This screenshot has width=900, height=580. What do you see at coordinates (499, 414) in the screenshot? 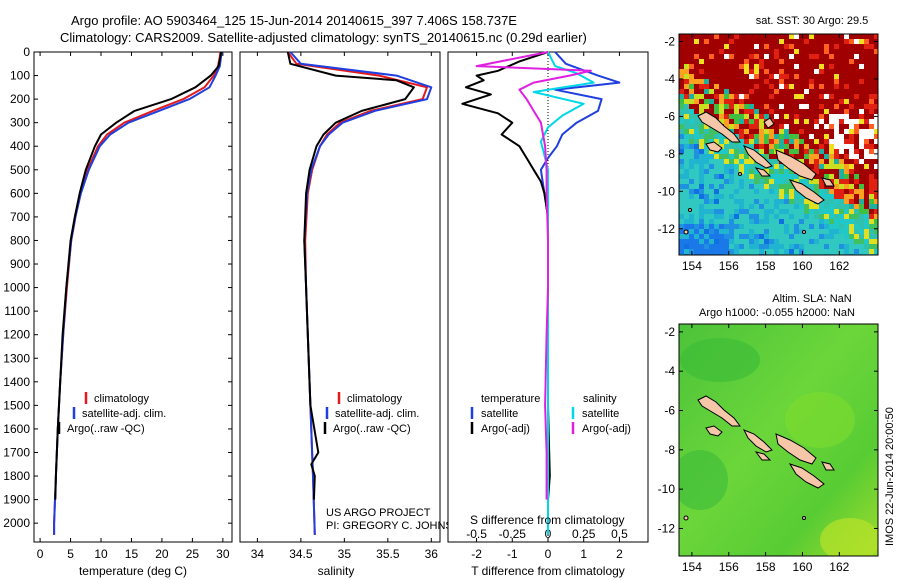
I see `legend-t-satellite-label: satellite` at bounding box center [499, 414].